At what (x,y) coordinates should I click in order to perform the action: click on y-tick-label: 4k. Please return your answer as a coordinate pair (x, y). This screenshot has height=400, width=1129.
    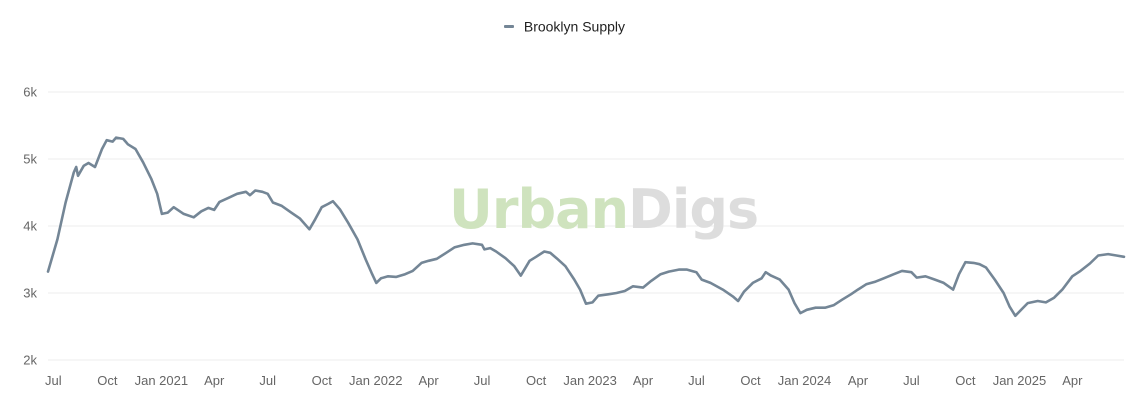
    Looking at the image, I should click on (30, 226).